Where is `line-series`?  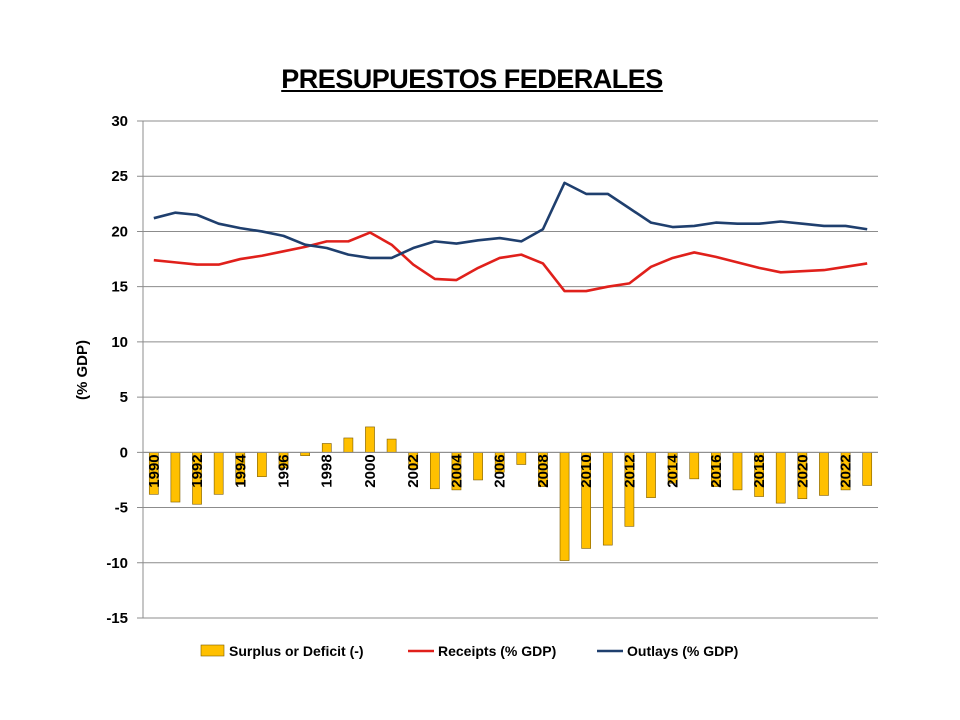
line-series is located at coordinates (510, 237).